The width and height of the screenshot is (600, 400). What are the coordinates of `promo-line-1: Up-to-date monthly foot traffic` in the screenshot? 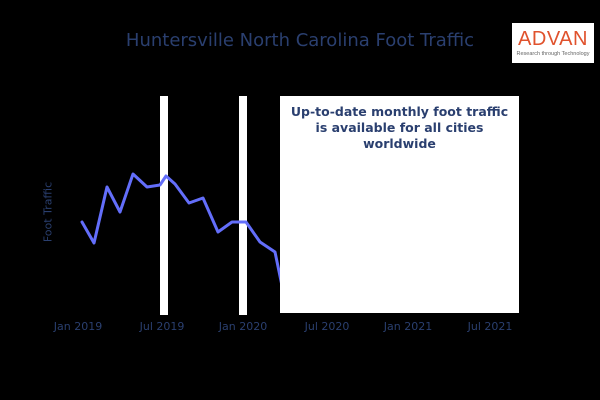 It's located at (399, 111).